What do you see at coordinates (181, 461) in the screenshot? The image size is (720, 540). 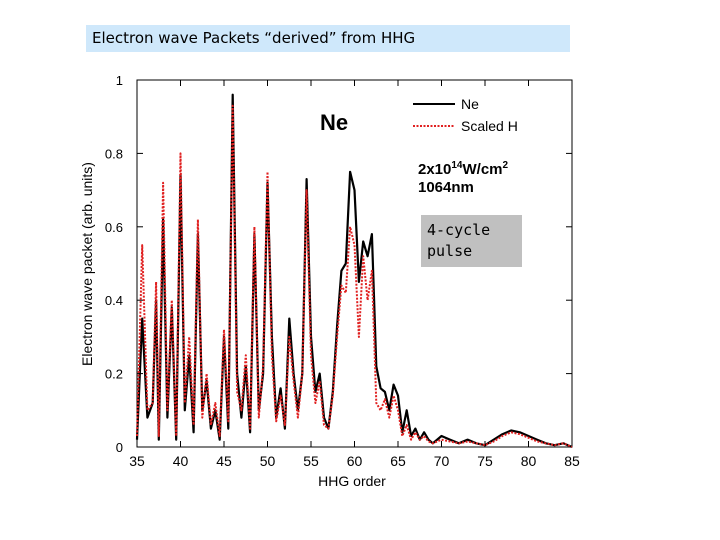 I see `x-tick-label: 40` at bounding box center [181, 461].